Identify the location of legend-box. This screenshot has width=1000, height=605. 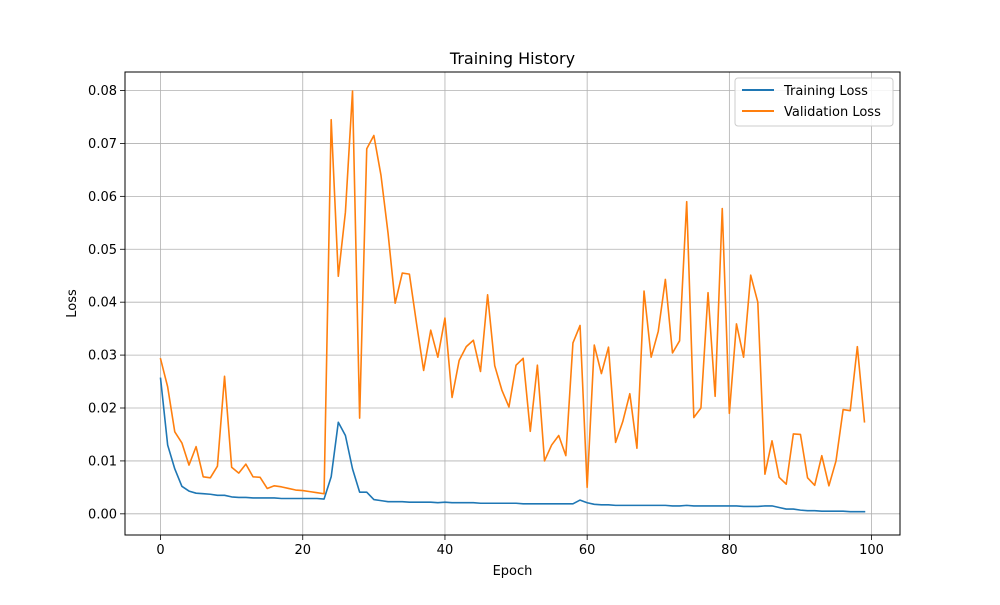
(814, 102).